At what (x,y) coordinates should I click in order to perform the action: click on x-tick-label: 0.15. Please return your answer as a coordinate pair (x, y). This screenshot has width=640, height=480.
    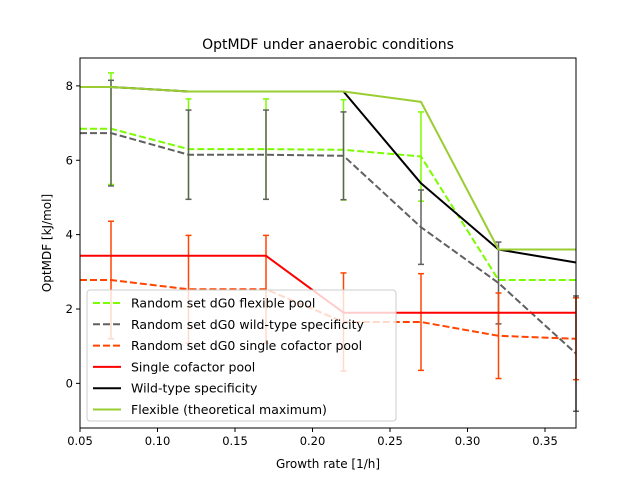
    Looking at the image, I should click on (235, 441).